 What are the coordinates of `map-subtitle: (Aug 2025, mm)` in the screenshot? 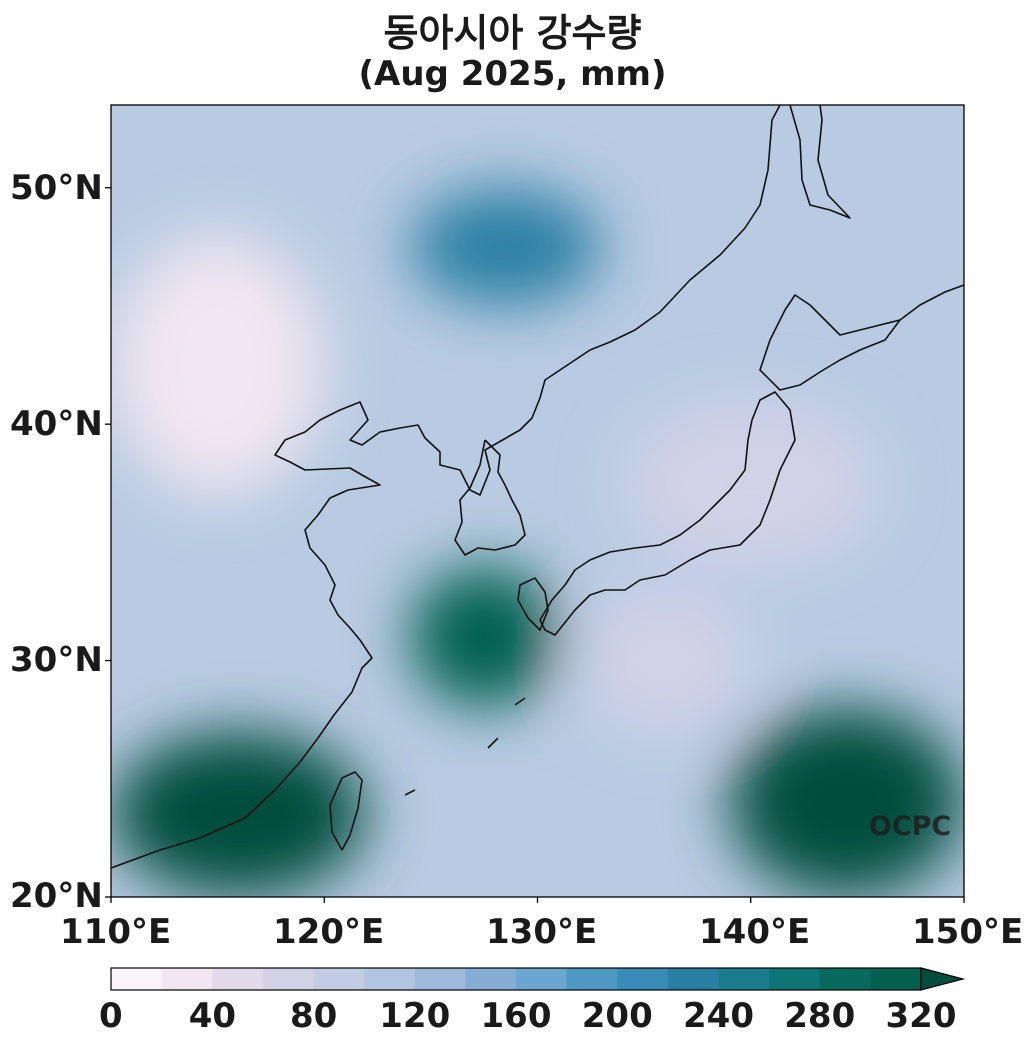 It's located at (512, 74).